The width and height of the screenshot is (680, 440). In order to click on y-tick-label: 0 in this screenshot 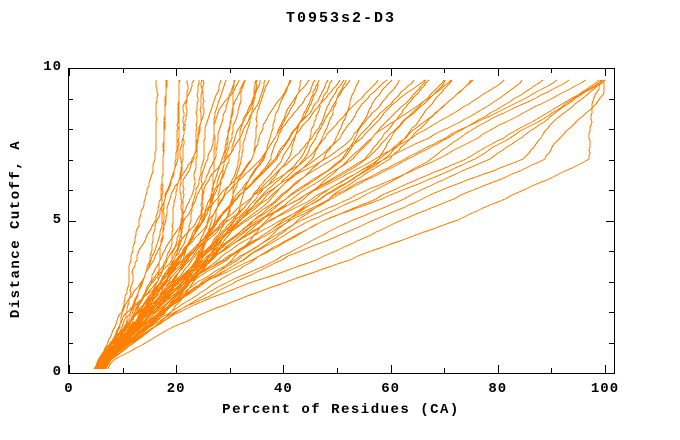, I will do `click(57, 372)`.